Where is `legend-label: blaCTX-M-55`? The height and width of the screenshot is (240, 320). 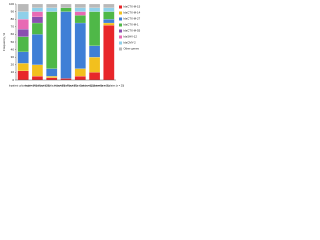 legend-label: blaCTX-M-55 is located at coordinates (132, 31).